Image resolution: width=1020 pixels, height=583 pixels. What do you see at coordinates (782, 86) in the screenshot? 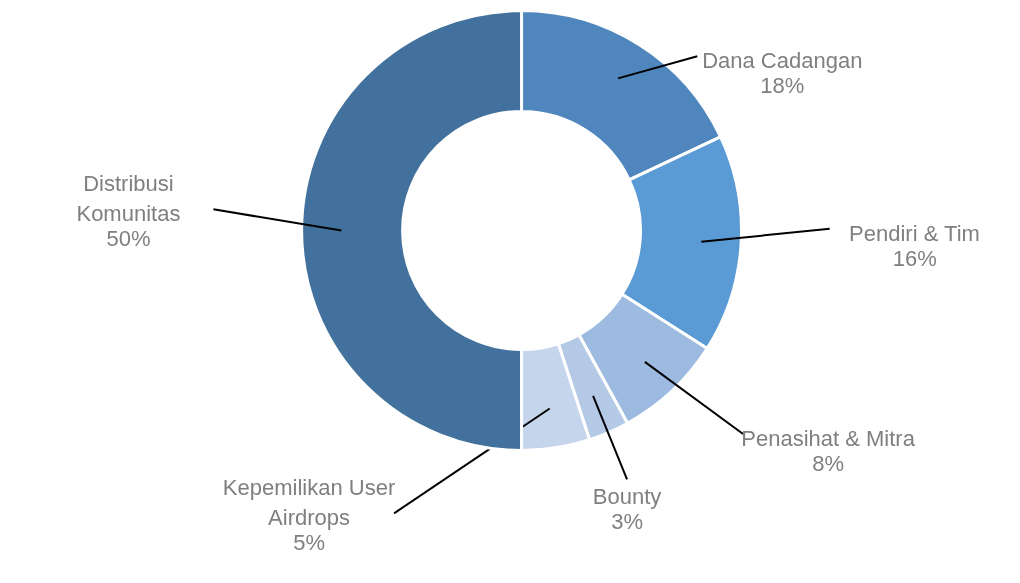
I see `data-label: 18%` at bounding box center [782, 86].